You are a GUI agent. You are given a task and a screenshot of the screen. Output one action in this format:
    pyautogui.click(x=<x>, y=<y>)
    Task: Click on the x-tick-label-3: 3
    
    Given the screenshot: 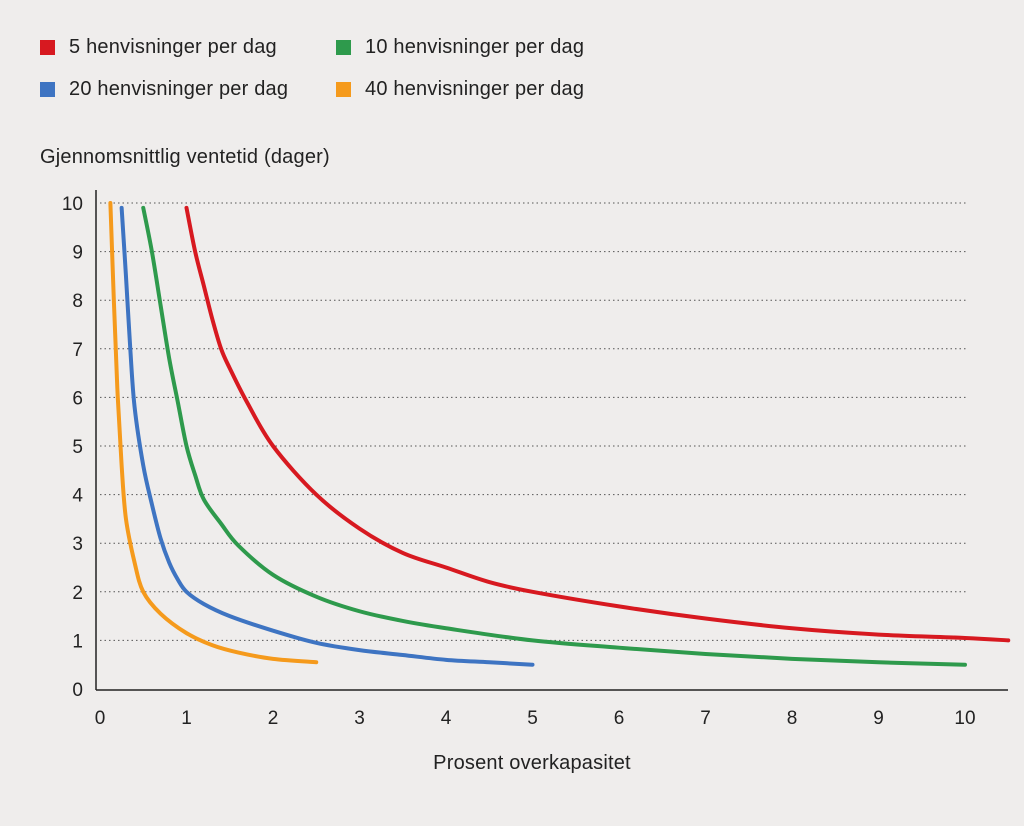 What is the action you would take?
    pyautogui.click(x=359, y=718)
    